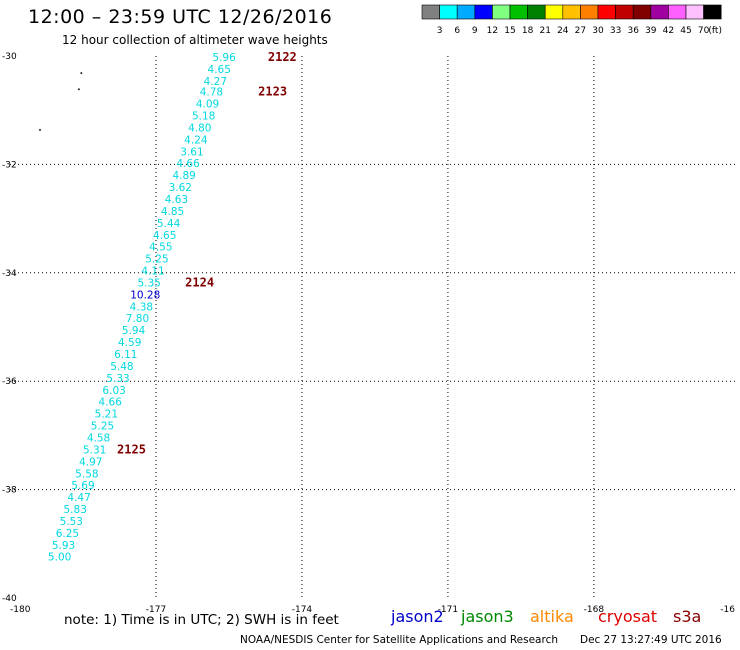 The image size is (740, 650). I want to click on swh-value-label: 5.35, so click(148, 283).